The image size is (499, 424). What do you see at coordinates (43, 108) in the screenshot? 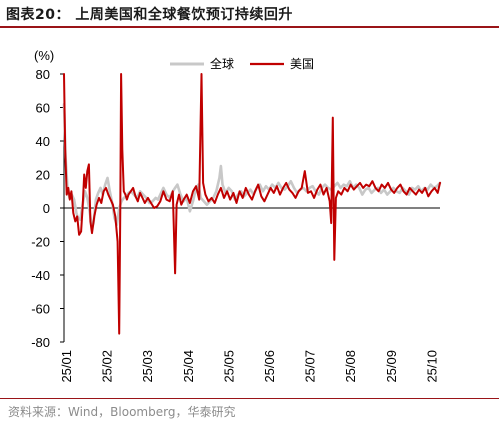
I see `y-tick-label: 60` at bounding box center [43, 108].